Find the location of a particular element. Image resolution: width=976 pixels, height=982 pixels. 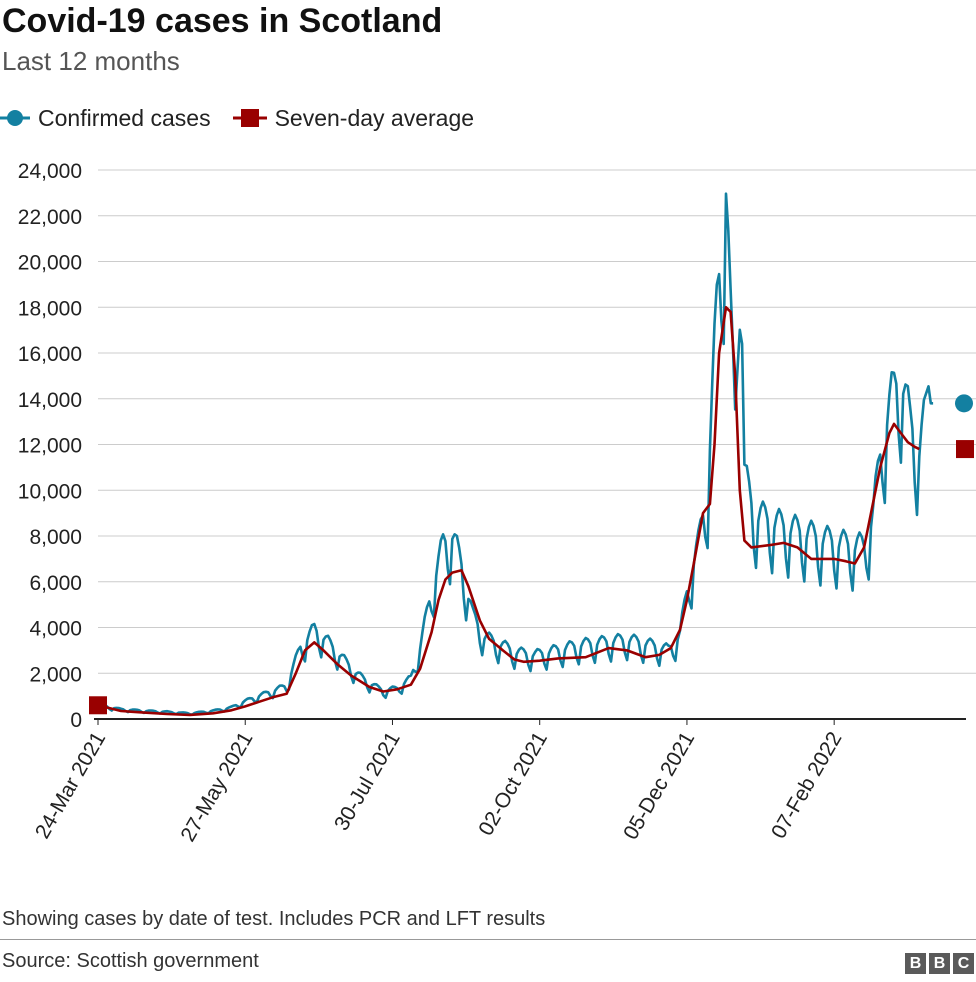

chart-title: Covid-19 cases in Scotland is located at coordinates (222, 21).